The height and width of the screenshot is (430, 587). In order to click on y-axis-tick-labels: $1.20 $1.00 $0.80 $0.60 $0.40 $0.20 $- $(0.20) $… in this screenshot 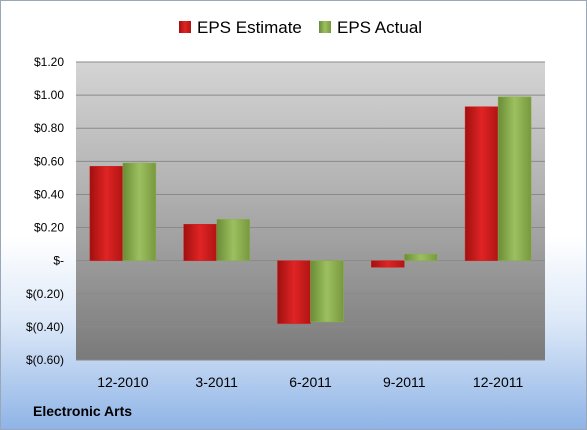, I will do `click(45, 211)`.